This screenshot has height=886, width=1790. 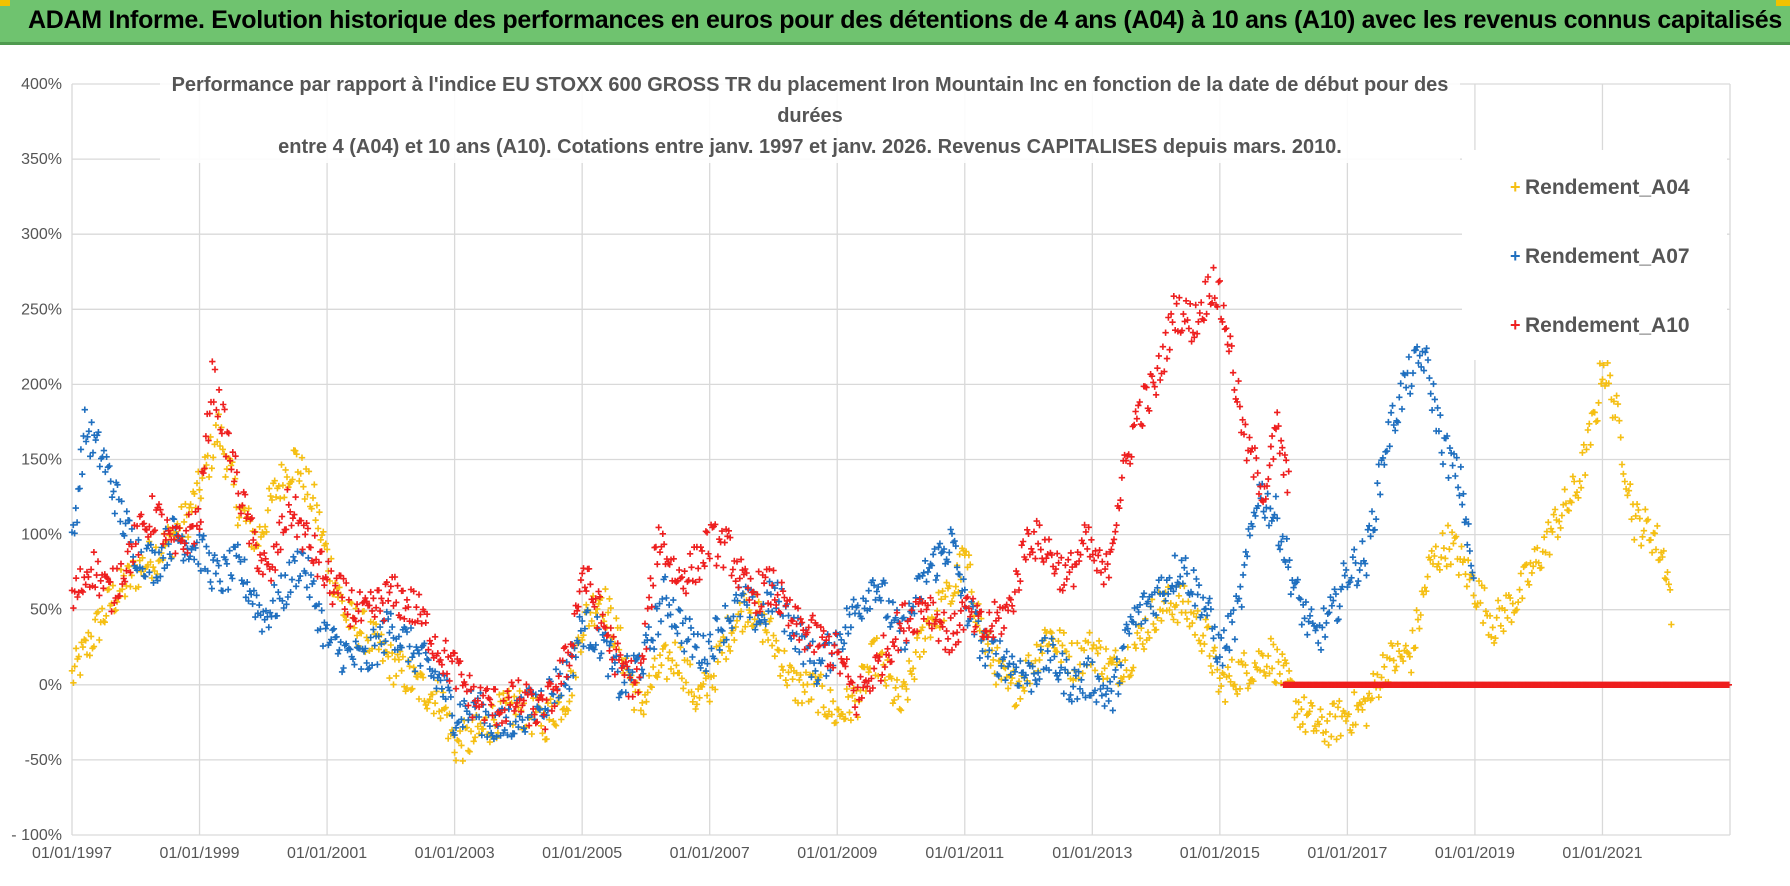 I want to click on legend-item-a10: + Rendement_A10, so click(x=1594, y=328).